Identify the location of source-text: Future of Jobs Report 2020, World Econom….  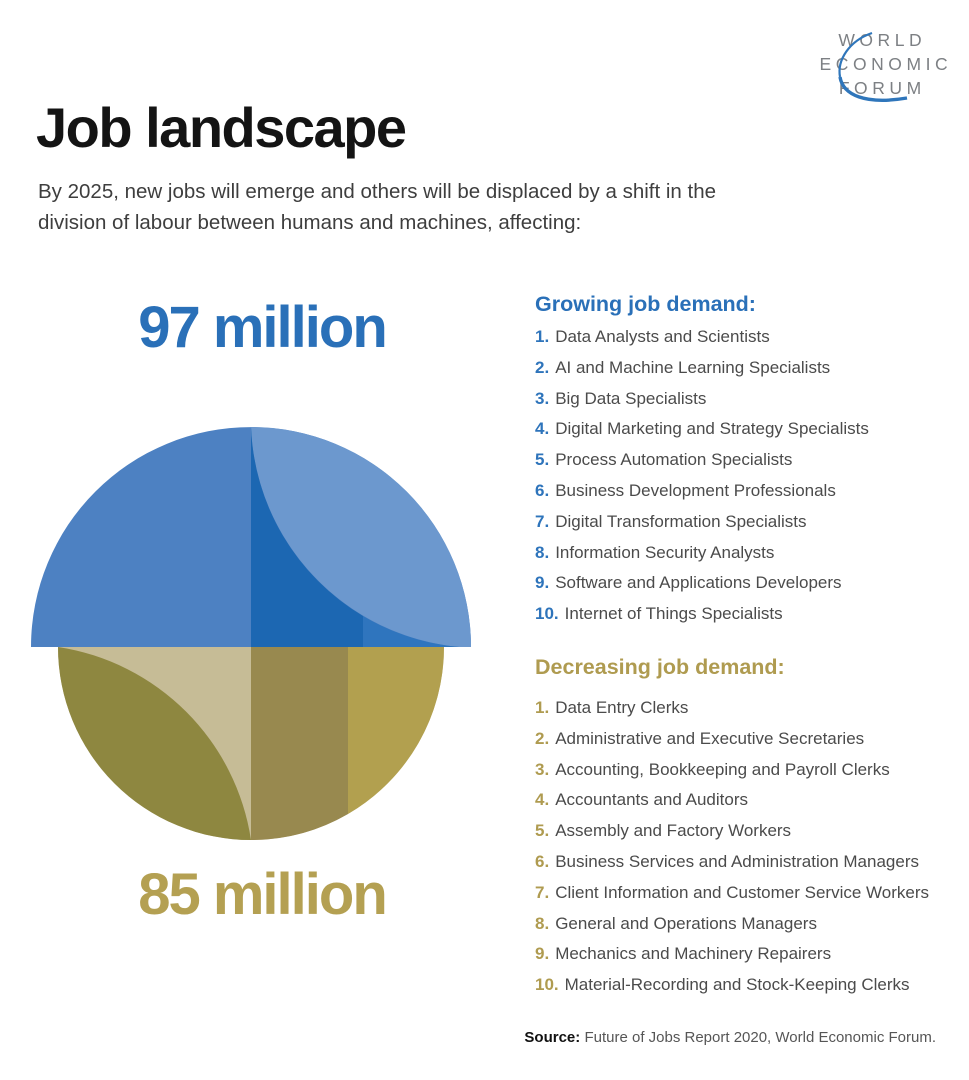
(760, 1037).